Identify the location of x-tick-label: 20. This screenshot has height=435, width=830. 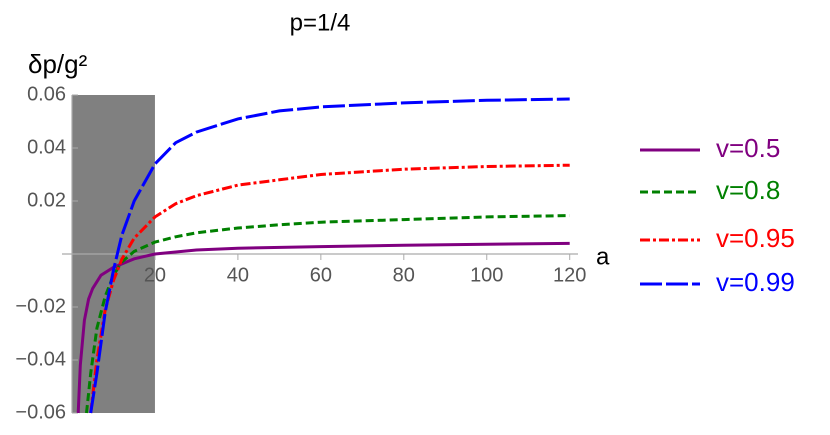
(155, 275).